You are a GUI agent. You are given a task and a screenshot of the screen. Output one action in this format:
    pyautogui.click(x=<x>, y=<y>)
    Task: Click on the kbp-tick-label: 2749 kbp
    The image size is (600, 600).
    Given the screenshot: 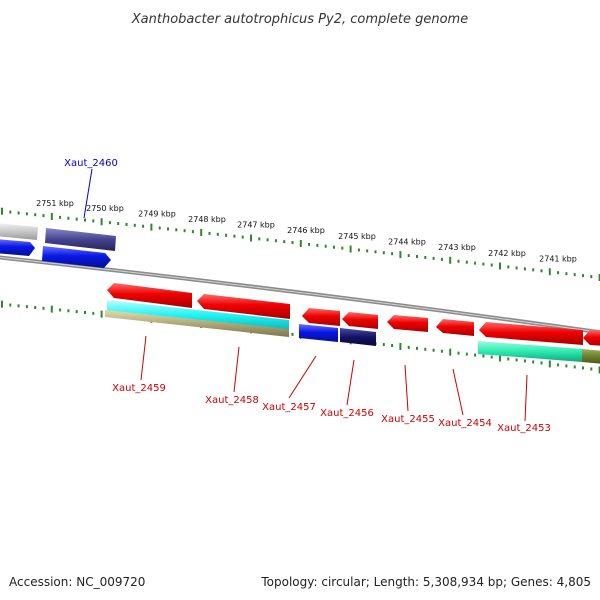 What is the action you would take?
    pyautogui.click(x=157, y=214)
    